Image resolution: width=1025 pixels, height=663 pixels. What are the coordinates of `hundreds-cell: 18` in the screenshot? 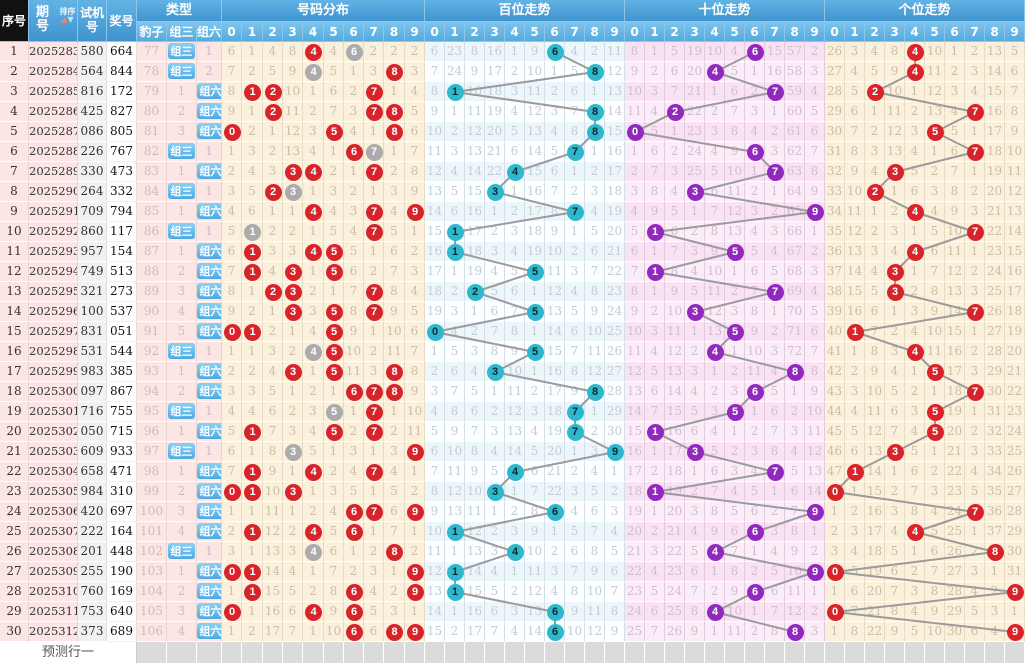 It's located at (475, 252).